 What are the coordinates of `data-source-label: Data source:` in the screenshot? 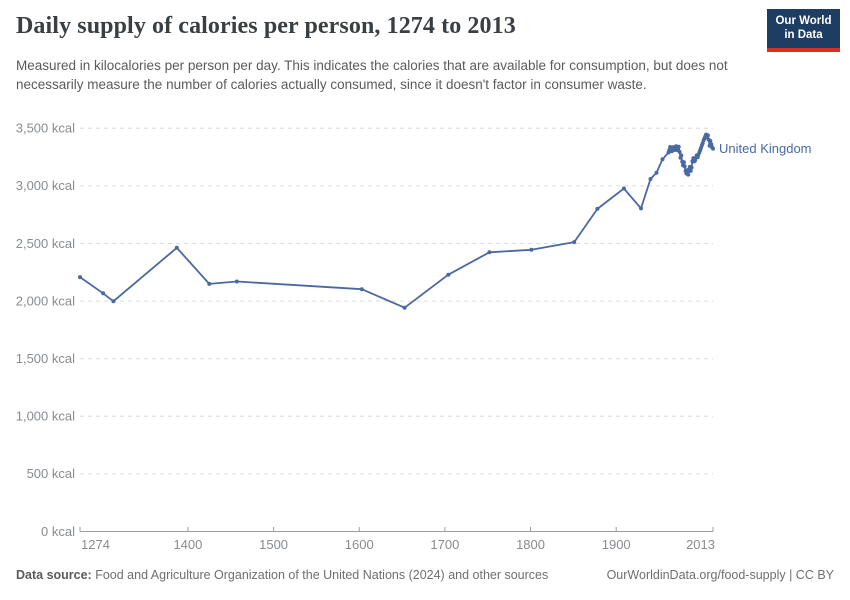 It's located at (54, 575).